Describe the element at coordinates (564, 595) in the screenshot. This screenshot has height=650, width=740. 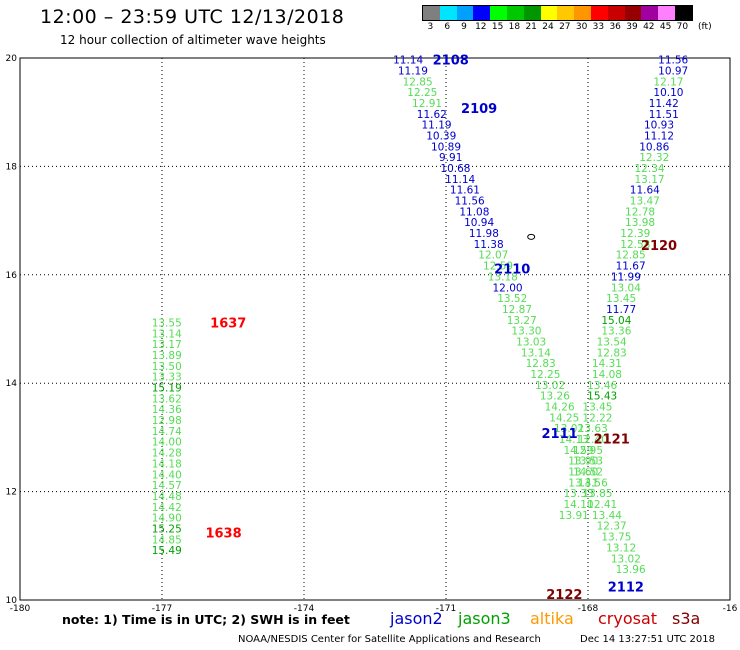
I see `pass-time-label: 2122` at that location.